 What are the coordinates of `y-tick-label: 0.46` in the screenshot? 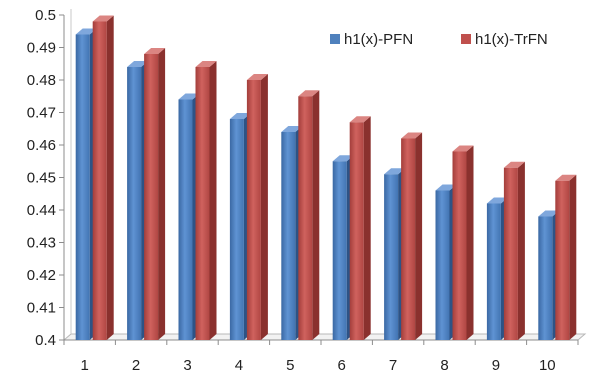 It's located at (41, 145).